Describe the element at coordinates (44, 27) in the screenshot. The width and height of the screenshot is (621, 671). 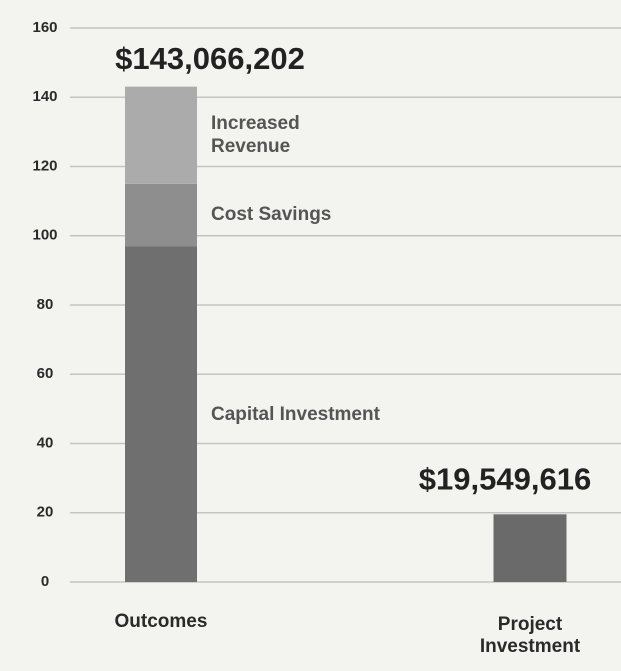
I see `y-tick-label: 160` at that location.